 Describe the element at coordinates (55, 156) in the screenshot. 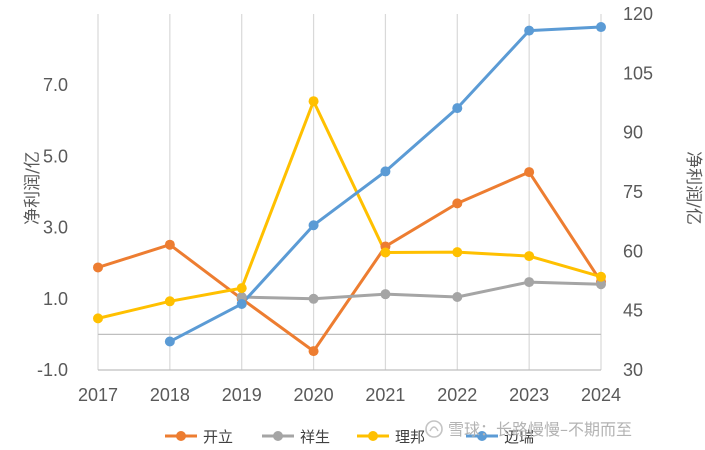

I see `left-tick-label: 5.0` at that location.